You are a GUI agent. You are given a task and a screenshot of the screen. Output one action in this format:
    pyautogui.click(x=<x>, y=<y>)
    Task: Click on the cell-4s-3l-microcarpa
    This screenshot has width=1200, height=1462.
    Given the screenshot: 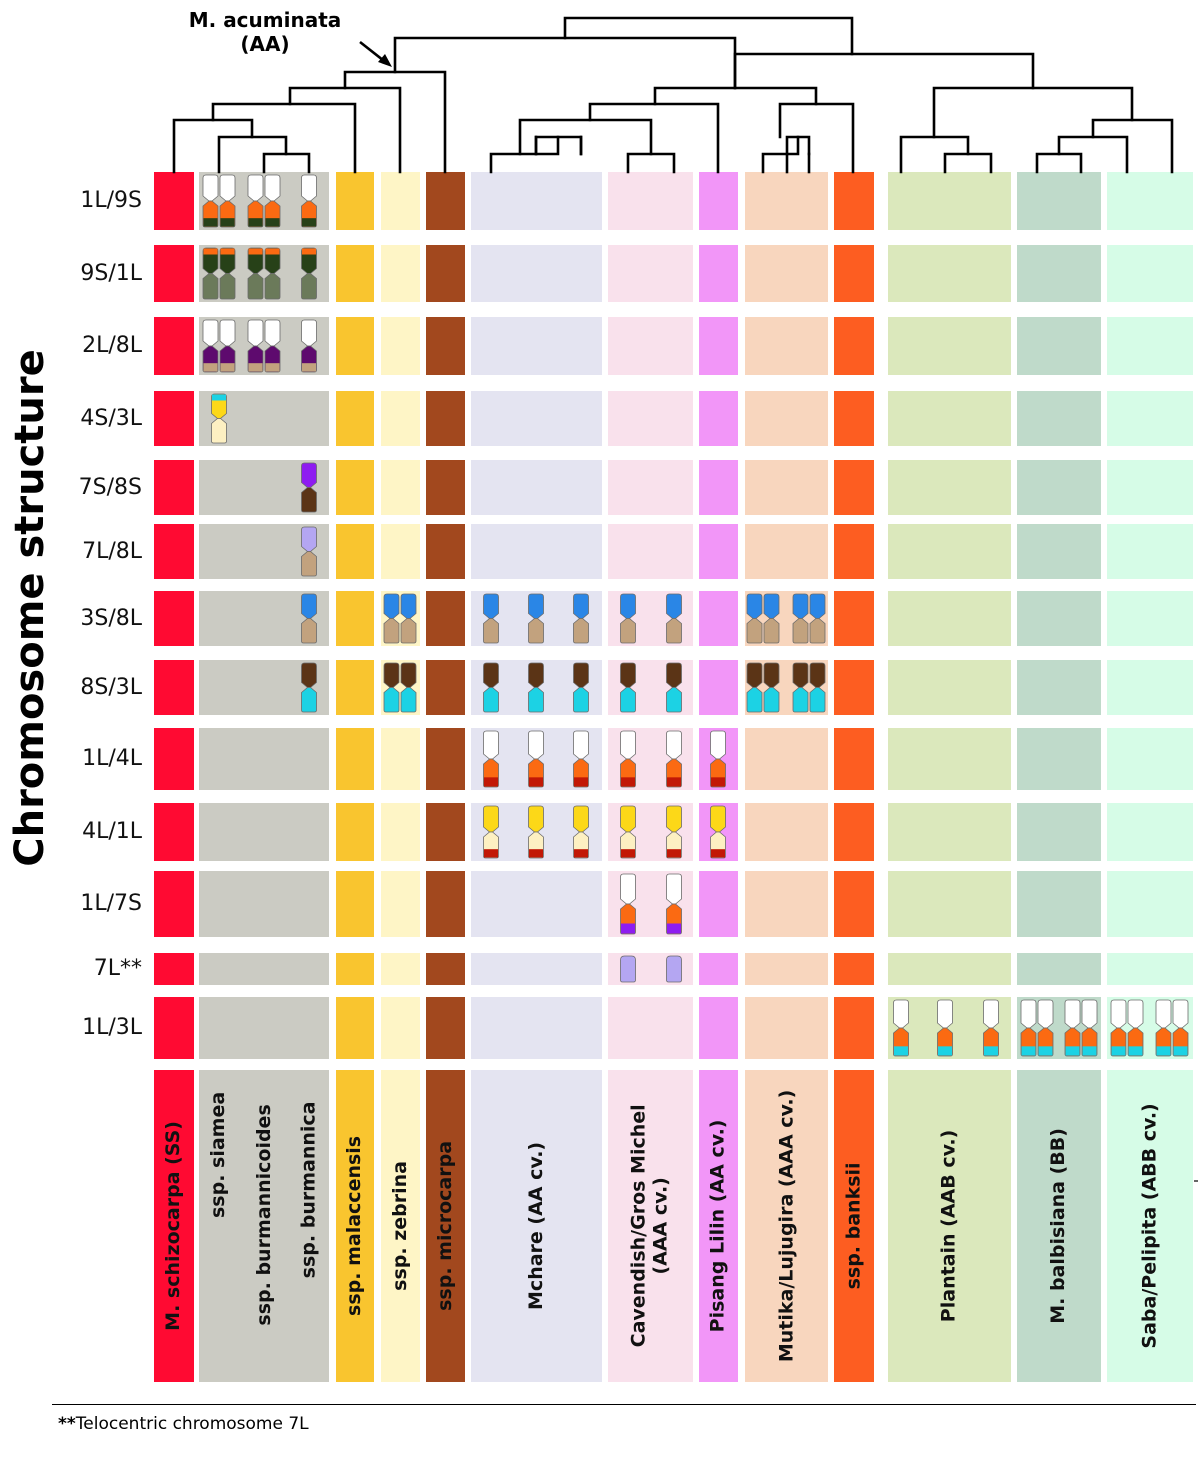 What is the action you would take?
    pyautogui.click(x=445, y=418)
    